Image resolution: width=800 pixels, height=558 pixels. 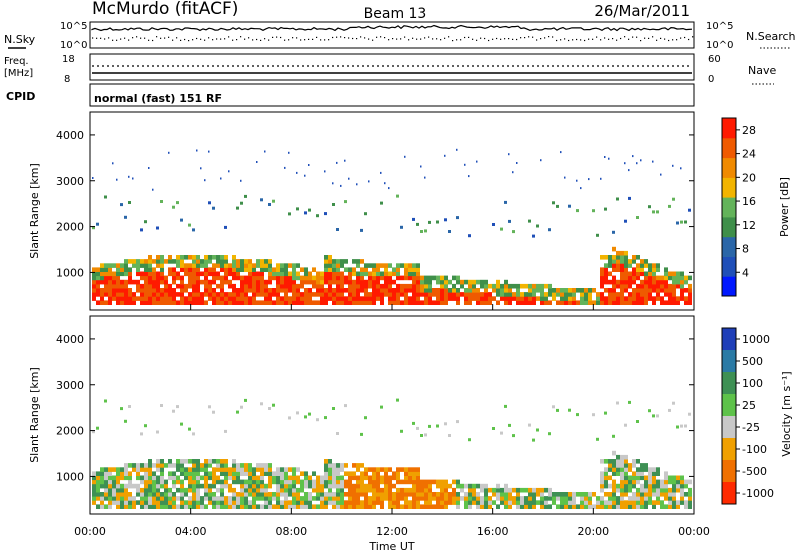 What do you see at coordinates (729, 416) in the screenshot?
I see `velocity-colorbar-frame` at bounding box center [729, 416].